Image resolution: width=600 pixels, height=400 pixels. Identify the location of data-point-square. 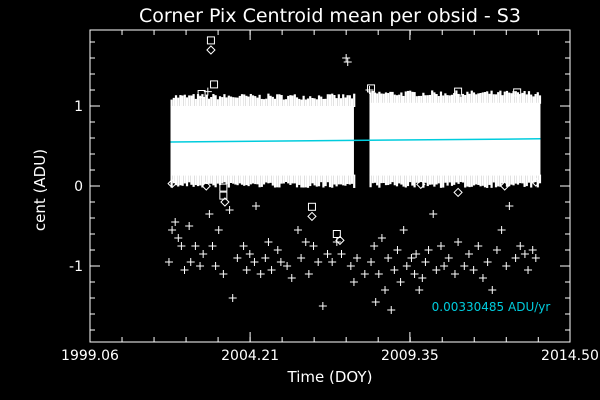
(336, 234).